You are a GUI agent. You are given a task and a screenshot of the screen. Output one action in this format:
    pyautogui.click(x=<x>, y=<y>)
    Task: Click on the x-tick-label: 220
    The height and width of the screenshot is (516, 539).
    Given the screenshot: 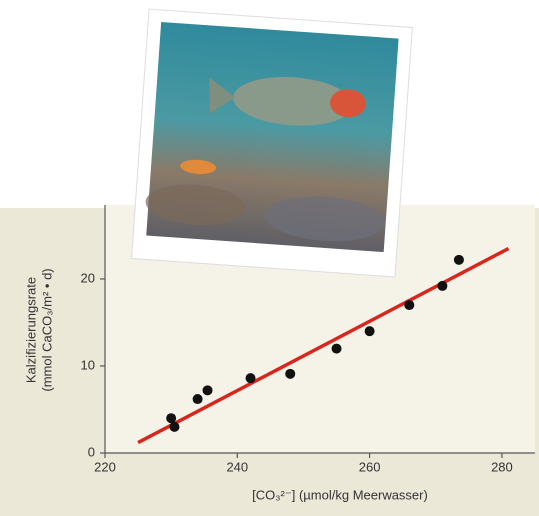 What is the action you would take?
    pyautogui.click(x=105, y=466)
    